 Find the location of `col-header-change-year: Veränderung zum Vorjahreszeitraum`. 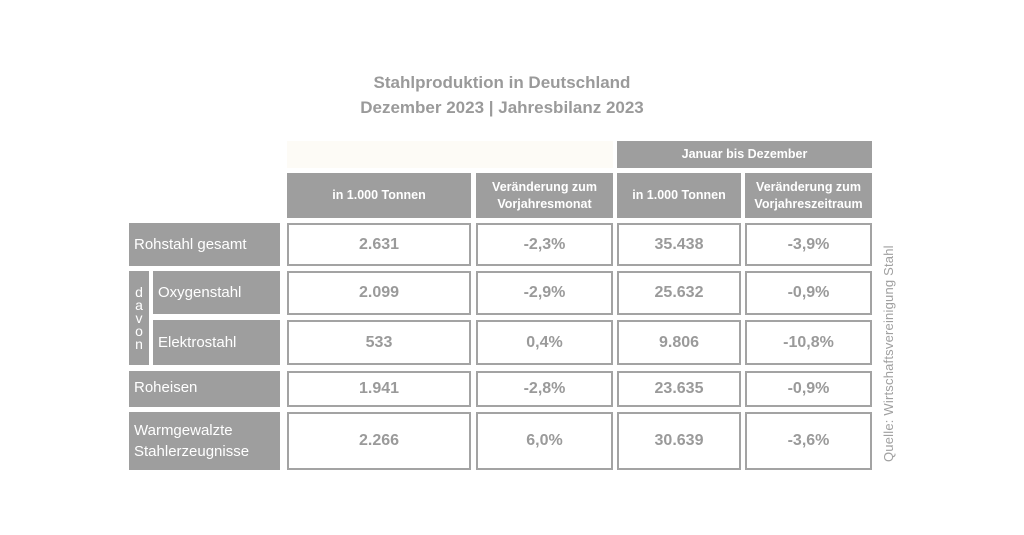

col-header-change-year: Veränderung zum Vorjahreszeitraum is located at coordinates (808, 195).